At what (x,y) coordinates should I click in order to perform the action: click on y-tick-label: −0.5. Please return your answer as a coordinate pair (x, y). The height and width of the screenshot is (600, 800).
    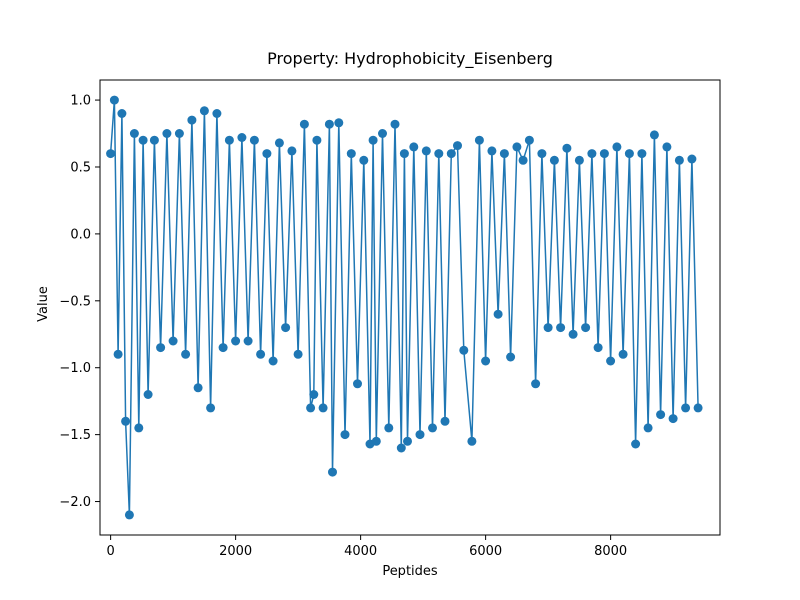
    Looking at the image, I should click on (75, 301).